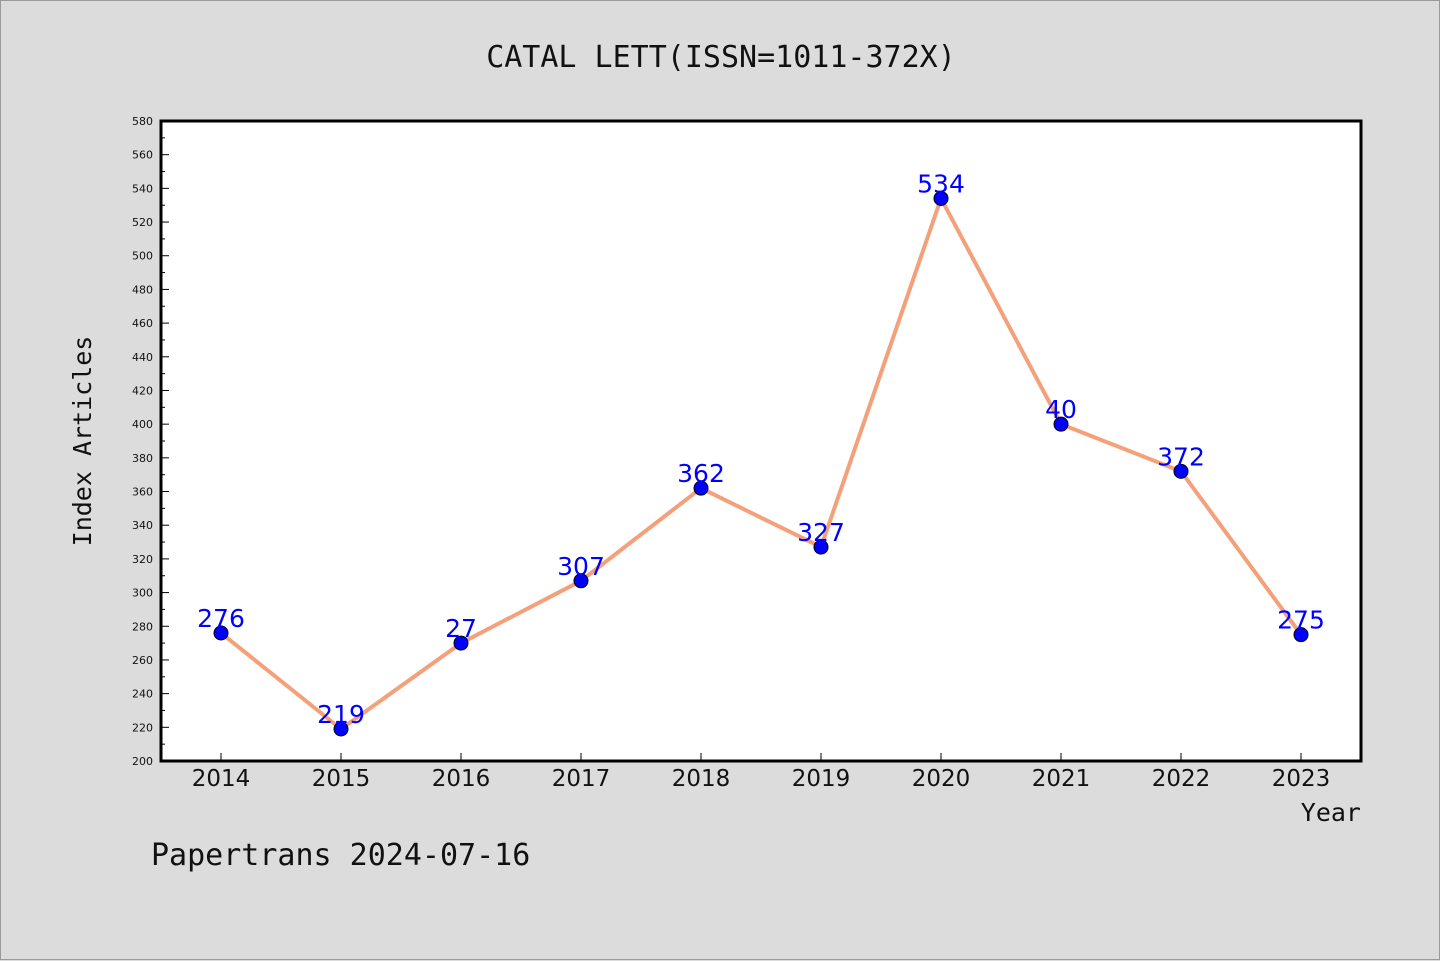 This screenshot has height=961, width=1440. Describe the element at coordinates (701, 473) in the screenshot. I see `data-label: 362` at that location.